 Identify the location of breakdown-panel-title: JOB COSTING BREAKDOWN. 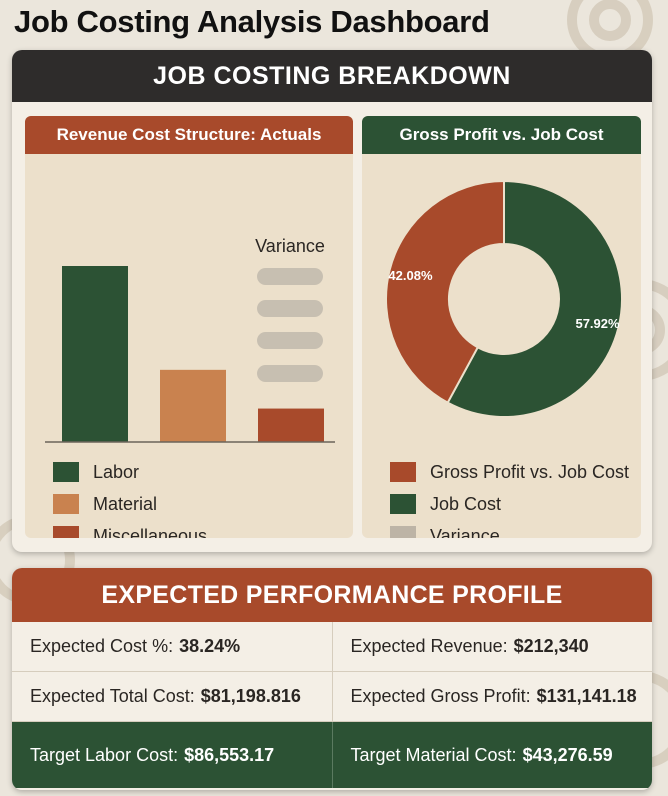
(332, 76).